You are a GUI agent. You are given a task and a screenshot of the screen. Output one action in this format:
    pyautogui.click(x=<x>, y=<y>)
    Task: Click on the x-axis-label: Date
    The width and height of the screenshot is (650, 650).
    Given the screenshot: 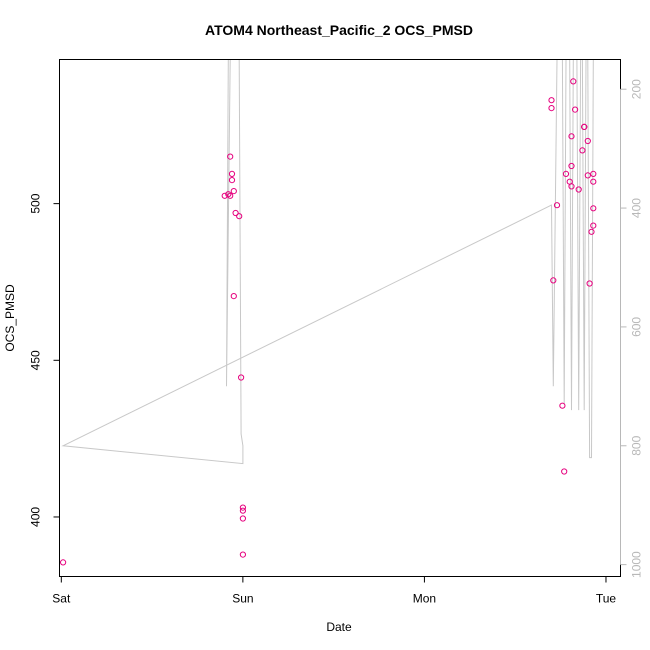 What is the action you would take?
    pyautogui.click(x=339, y=627)
    